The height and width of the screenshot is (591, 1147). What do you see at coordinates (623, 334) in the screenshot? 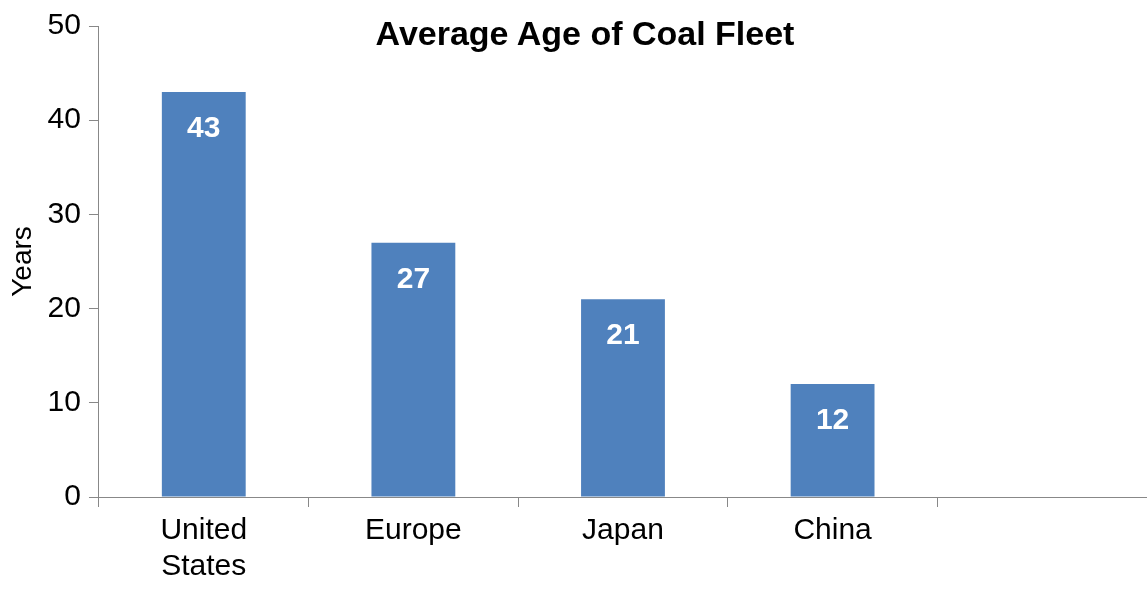
I see `data-label: 21` at bounding box center [623, 334].